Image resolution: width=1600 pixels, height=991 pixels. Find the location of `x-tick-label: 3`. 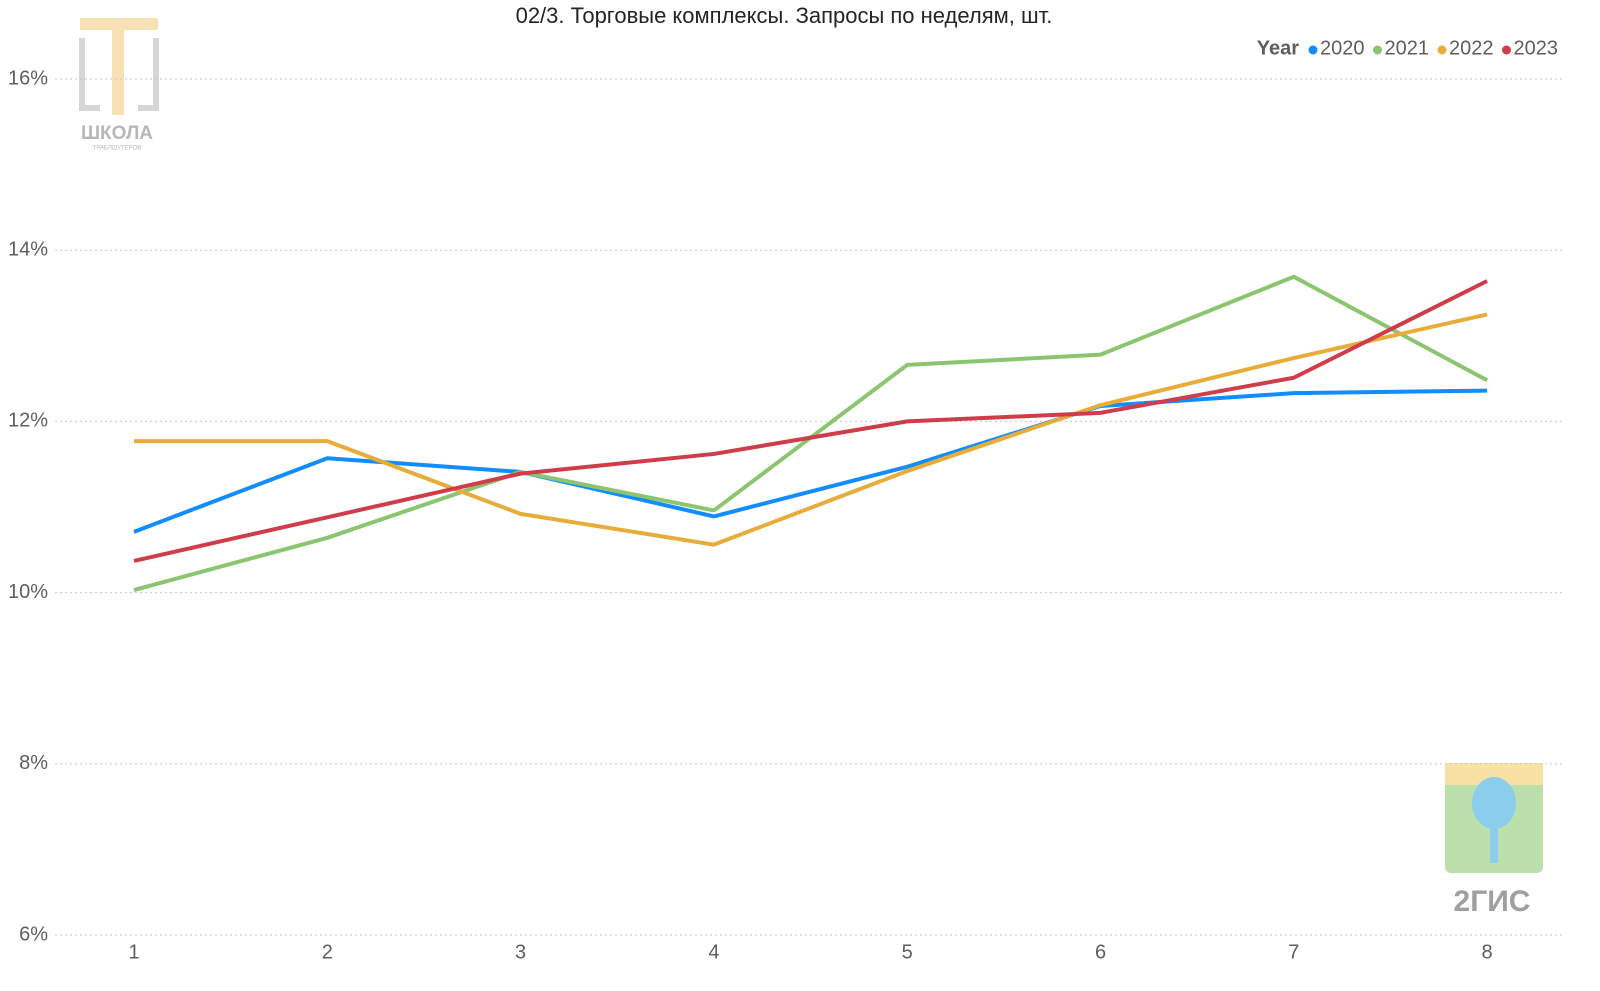

x-tick-label: 3 is located at coordinates (520, 952).